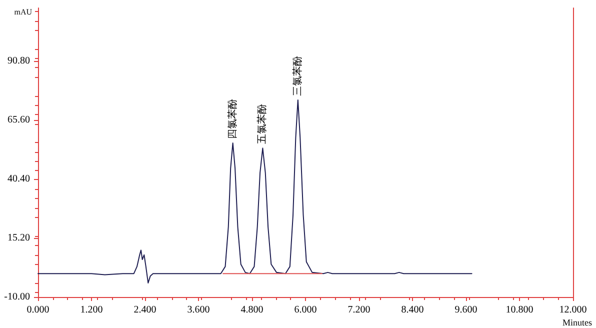 The height and width of the screenshot is (328, 596). I want to click on y-axis-title: mAU, so click(23, 12).